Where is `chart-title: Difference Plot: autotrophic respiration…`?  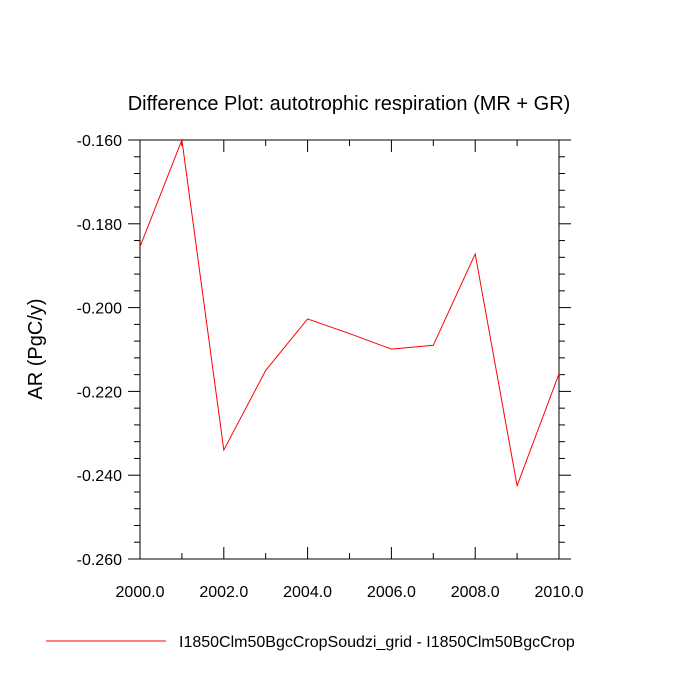
chart-title: Difference Plot: autotrophic respiration… is located at coordinates (349, 104).